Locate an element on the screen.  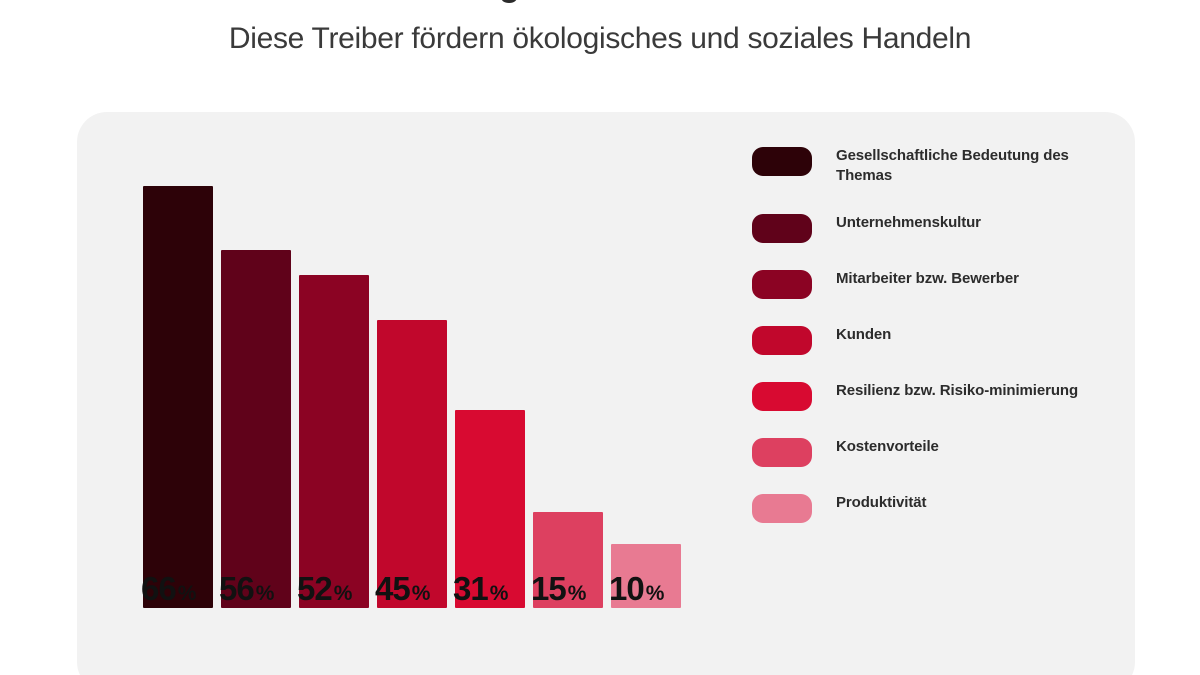
legend-item: Unternehmenskultur is located at coordinates (937, 228).